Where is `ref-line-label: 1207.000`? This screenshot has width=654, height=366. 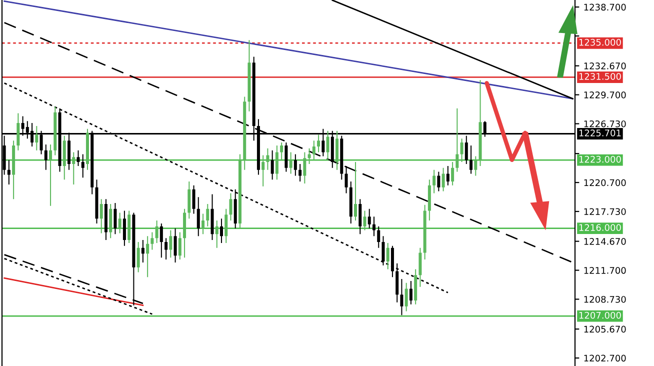
ref-line-label: 1207.000 is located at coordinates (600, 315).